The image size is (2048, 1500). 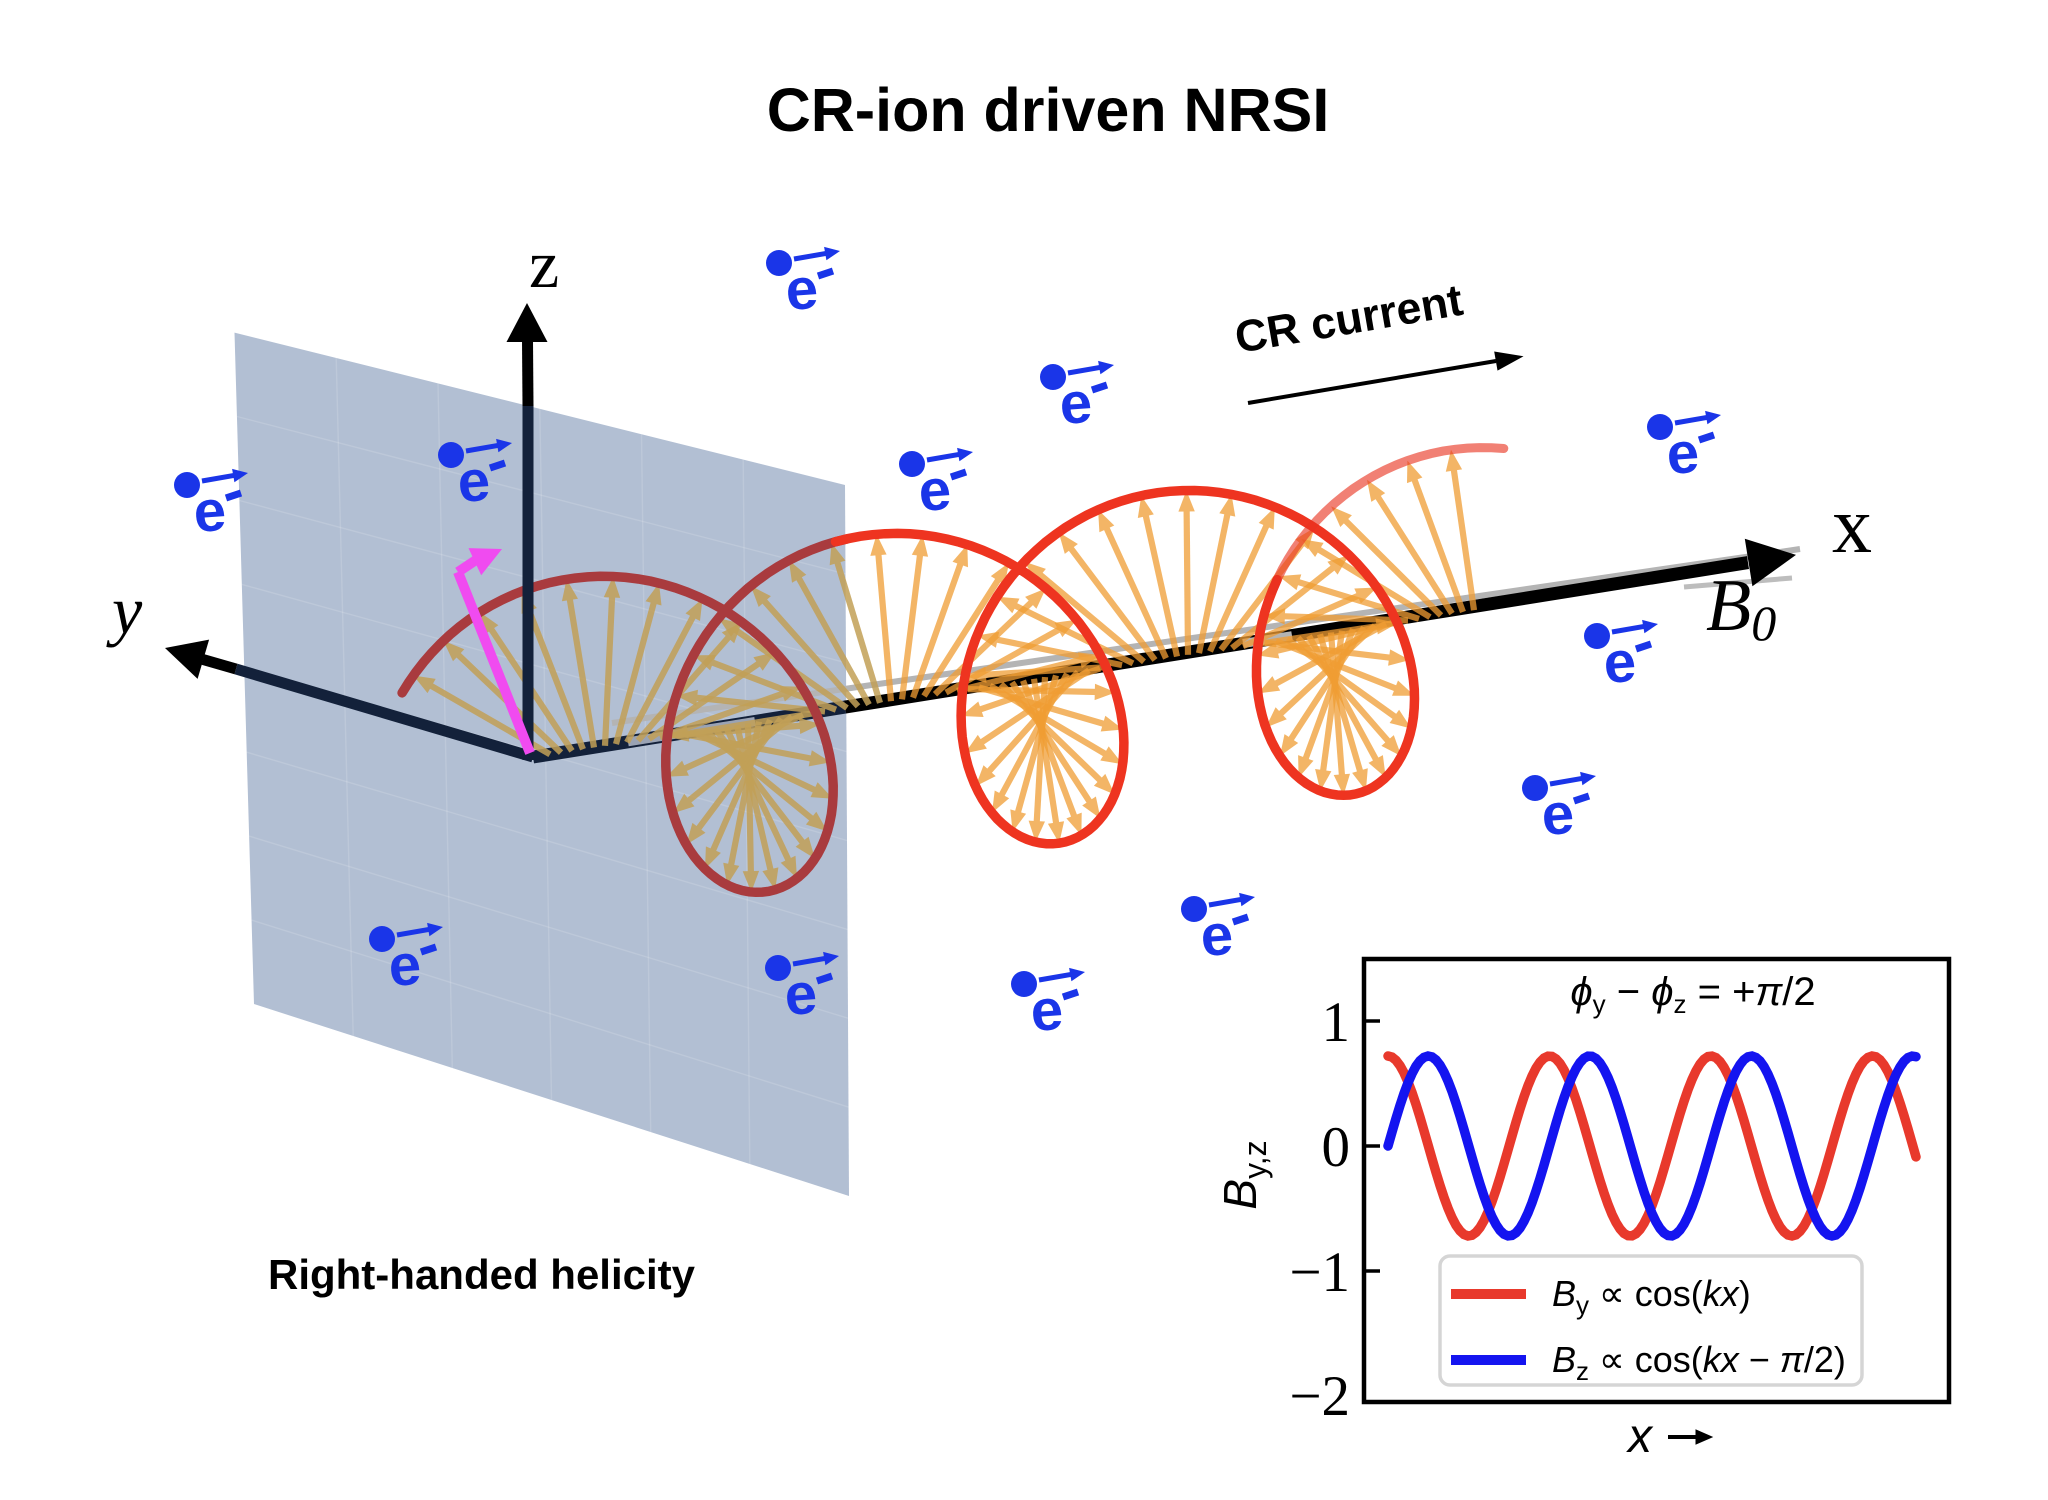 What do you see at coordinates (1699, 1362) in the screenshot?
I see `svg-text: Bz ∝ cos(kx − π/2)` at bounding box center [1699, 1362].